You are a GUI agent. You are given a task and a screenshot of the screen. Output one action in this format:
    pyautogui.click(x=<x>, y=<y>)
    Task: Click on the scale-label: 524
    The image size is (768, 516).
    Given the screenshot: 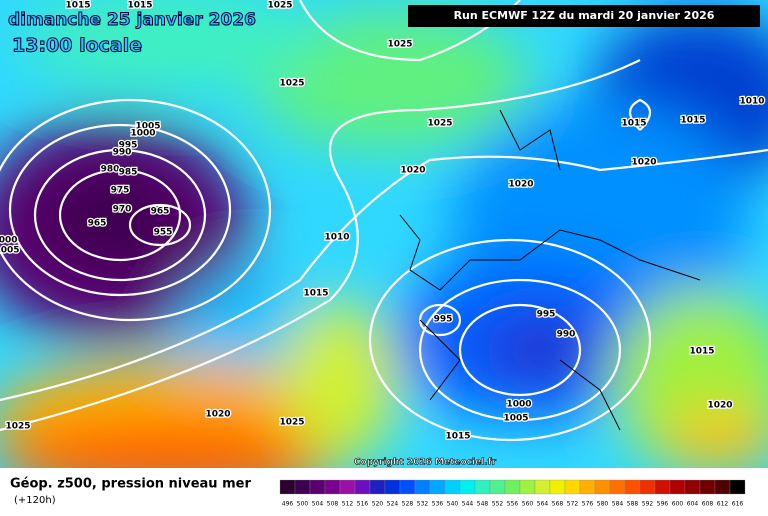 What is the action you would take?
    pyautogui.click(x=393, y=504)
    